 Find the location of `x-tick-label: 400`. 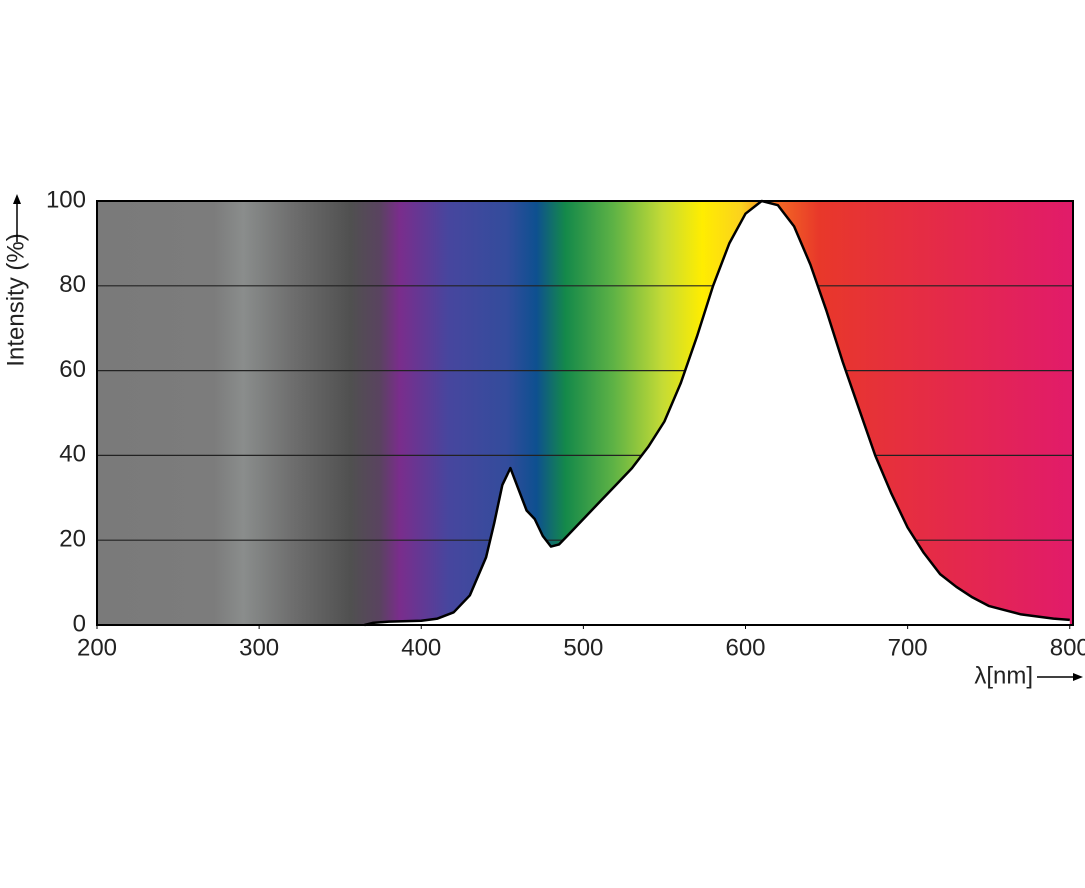

x-tick-label: 400 is located at coordinates (421, 647).